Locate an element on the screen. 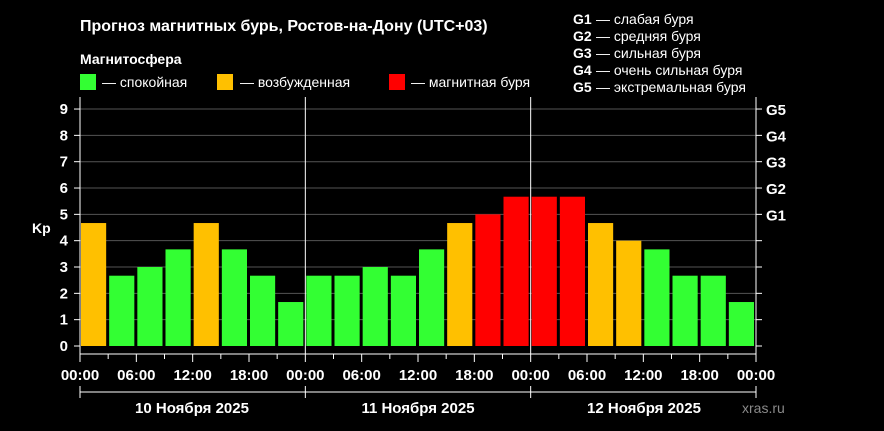 The height and width of the screenshot is (431, 884). storm-scale-desc: — средняя буря is located at coordinates (648, 36).